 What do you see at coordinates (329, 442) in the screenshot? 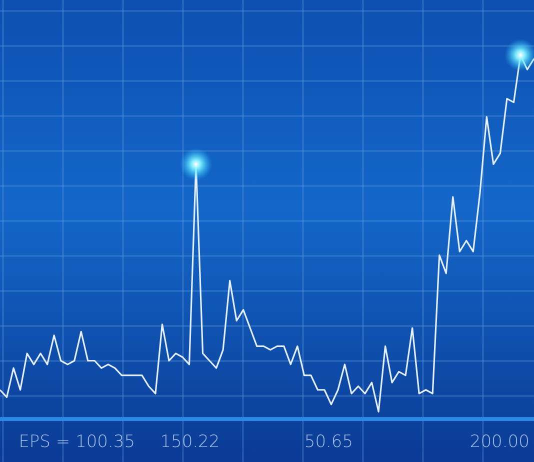
I see `text: 50.65` at bounding box center [329, 442].